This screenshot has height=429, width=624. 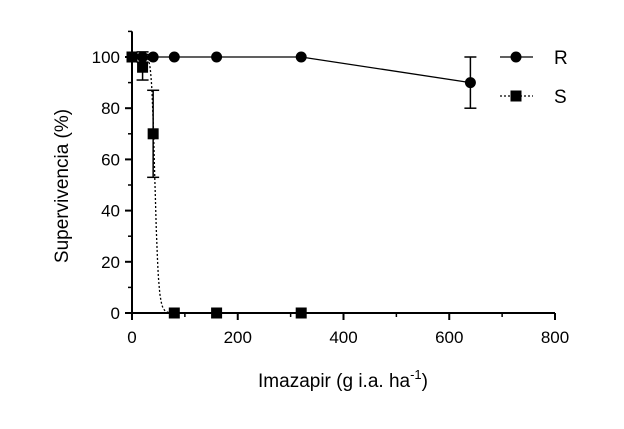 What do you see at coordinates (110, 262) in the screenshot?
I see `y-tick-label: 20` at bounding box center [110, 262].